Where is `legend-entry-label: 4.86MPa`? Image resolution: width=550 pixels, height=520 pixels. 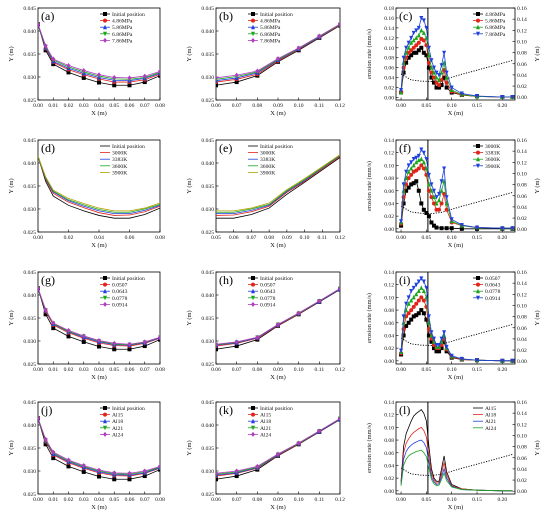 legend-entry-label: 4.86MPa is located at coordinates (122, 22).